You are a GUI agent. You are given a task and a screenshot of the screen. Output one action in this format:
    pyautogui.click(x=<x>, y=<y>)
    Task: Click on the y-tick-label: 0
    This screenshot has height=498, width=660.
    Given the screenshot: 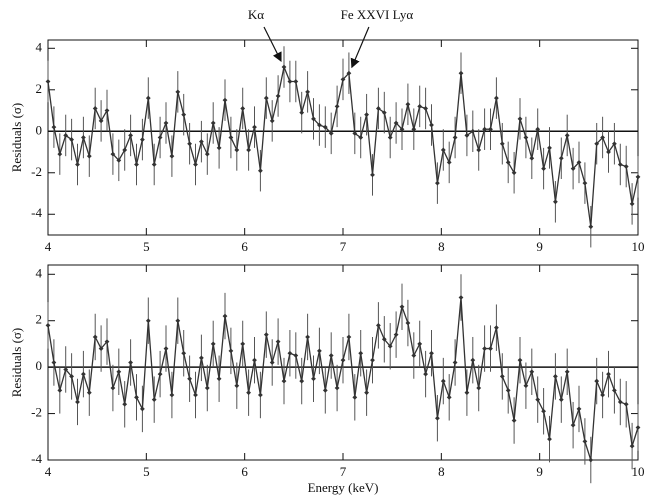 What is the action you would take?
    pyautogui.click(x=39, y=129)
    